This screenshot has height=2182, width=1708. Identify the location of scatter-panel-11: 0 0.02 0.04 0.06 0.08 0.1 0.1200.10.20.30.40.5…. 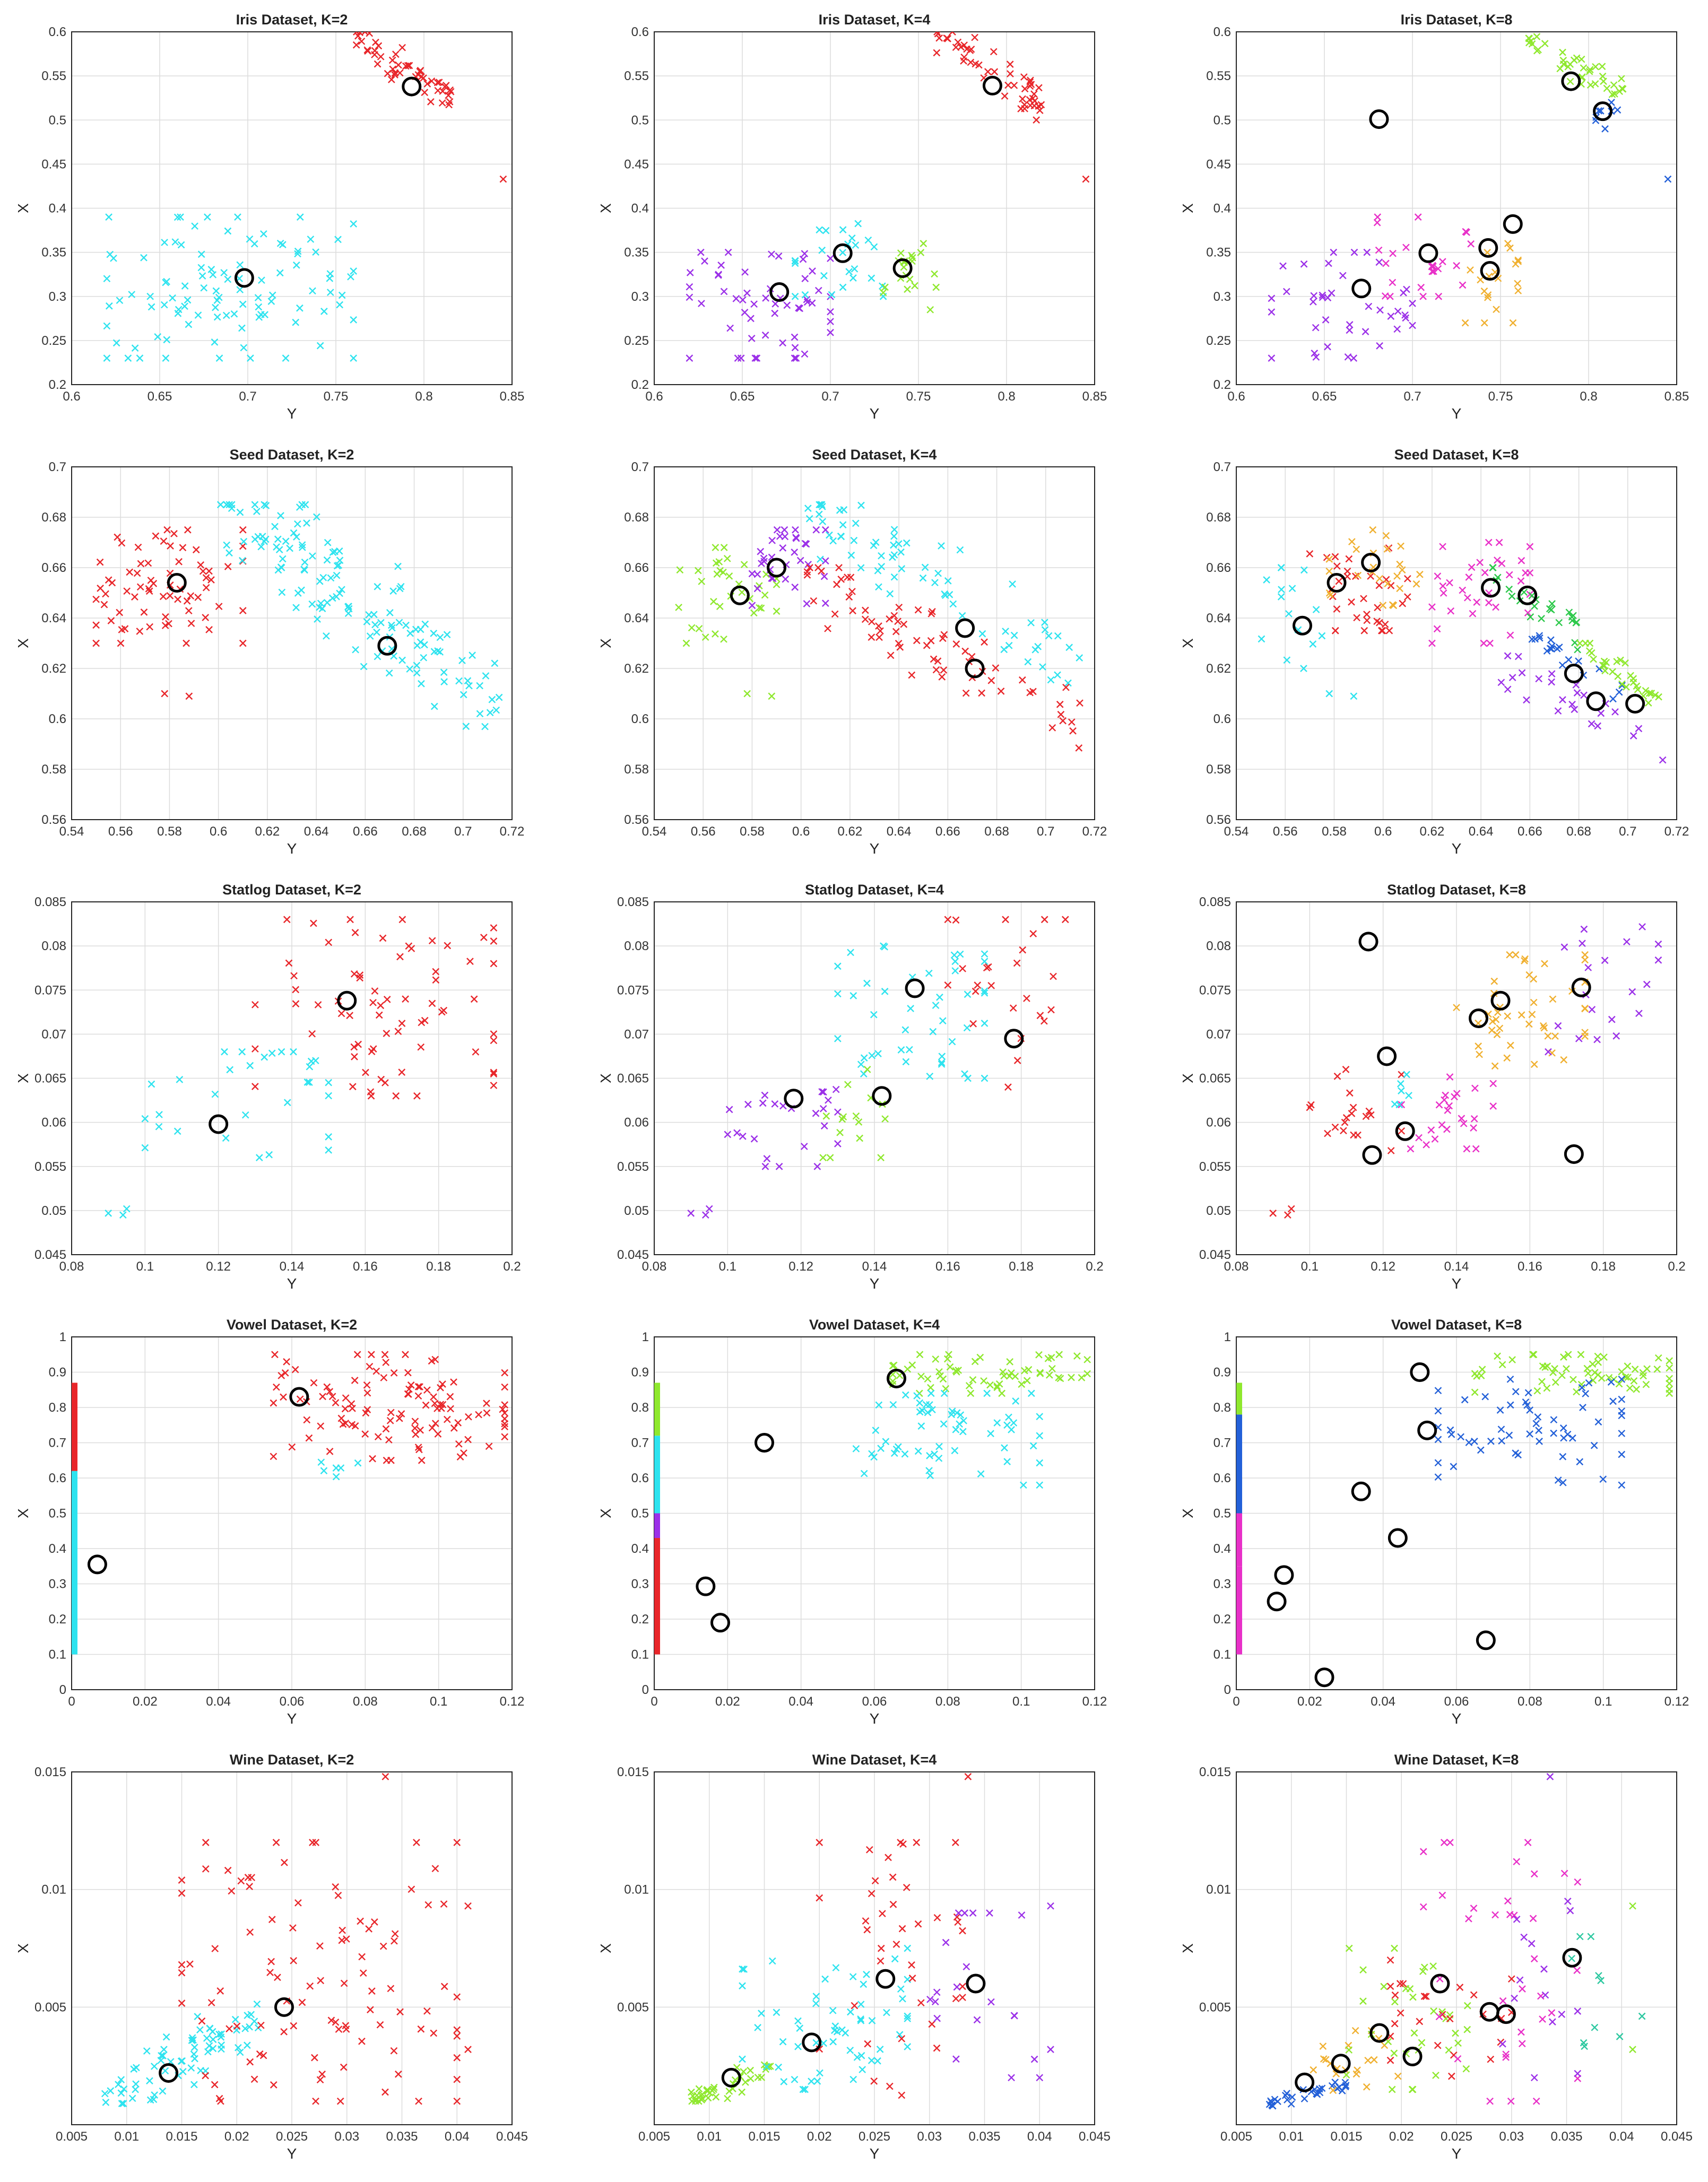
(852, 1522).